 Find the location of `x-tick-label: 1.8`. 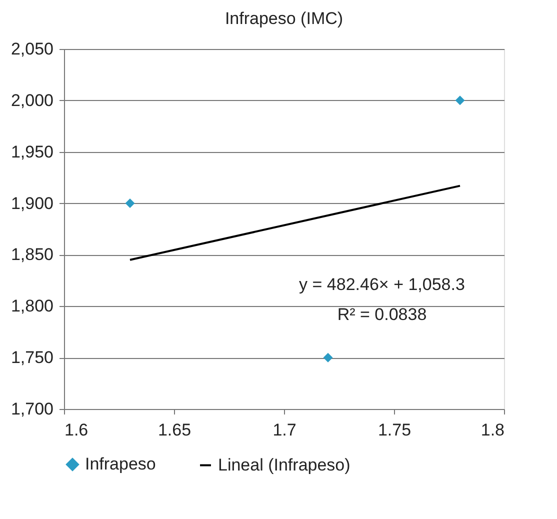

x-tick-label: 1.8 is located at coordinates (492, 430).